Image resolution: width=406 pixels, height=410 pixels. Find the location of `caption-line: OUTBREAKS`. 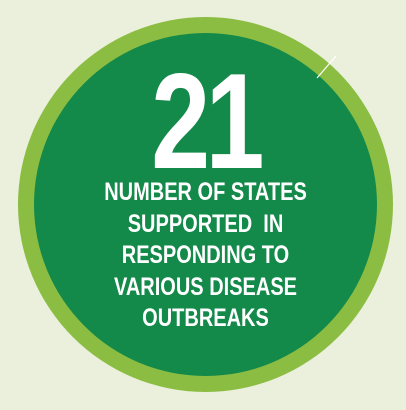

caption-line: OUTBREAKS is located at coordinates (205, 318).